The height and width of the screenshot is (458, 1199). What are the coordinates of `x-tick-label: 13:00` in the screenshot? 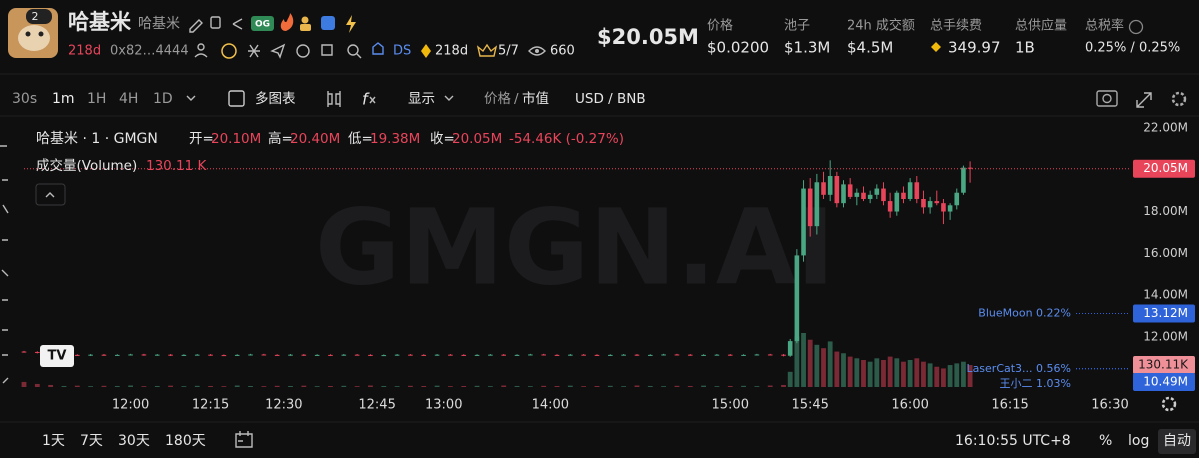 It's located at (443, 405).